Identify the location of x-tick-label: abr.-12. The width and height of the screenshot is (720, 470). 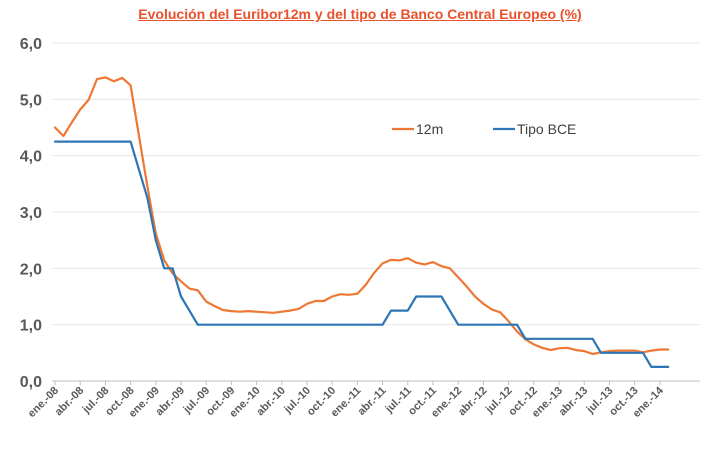
(473, 402).